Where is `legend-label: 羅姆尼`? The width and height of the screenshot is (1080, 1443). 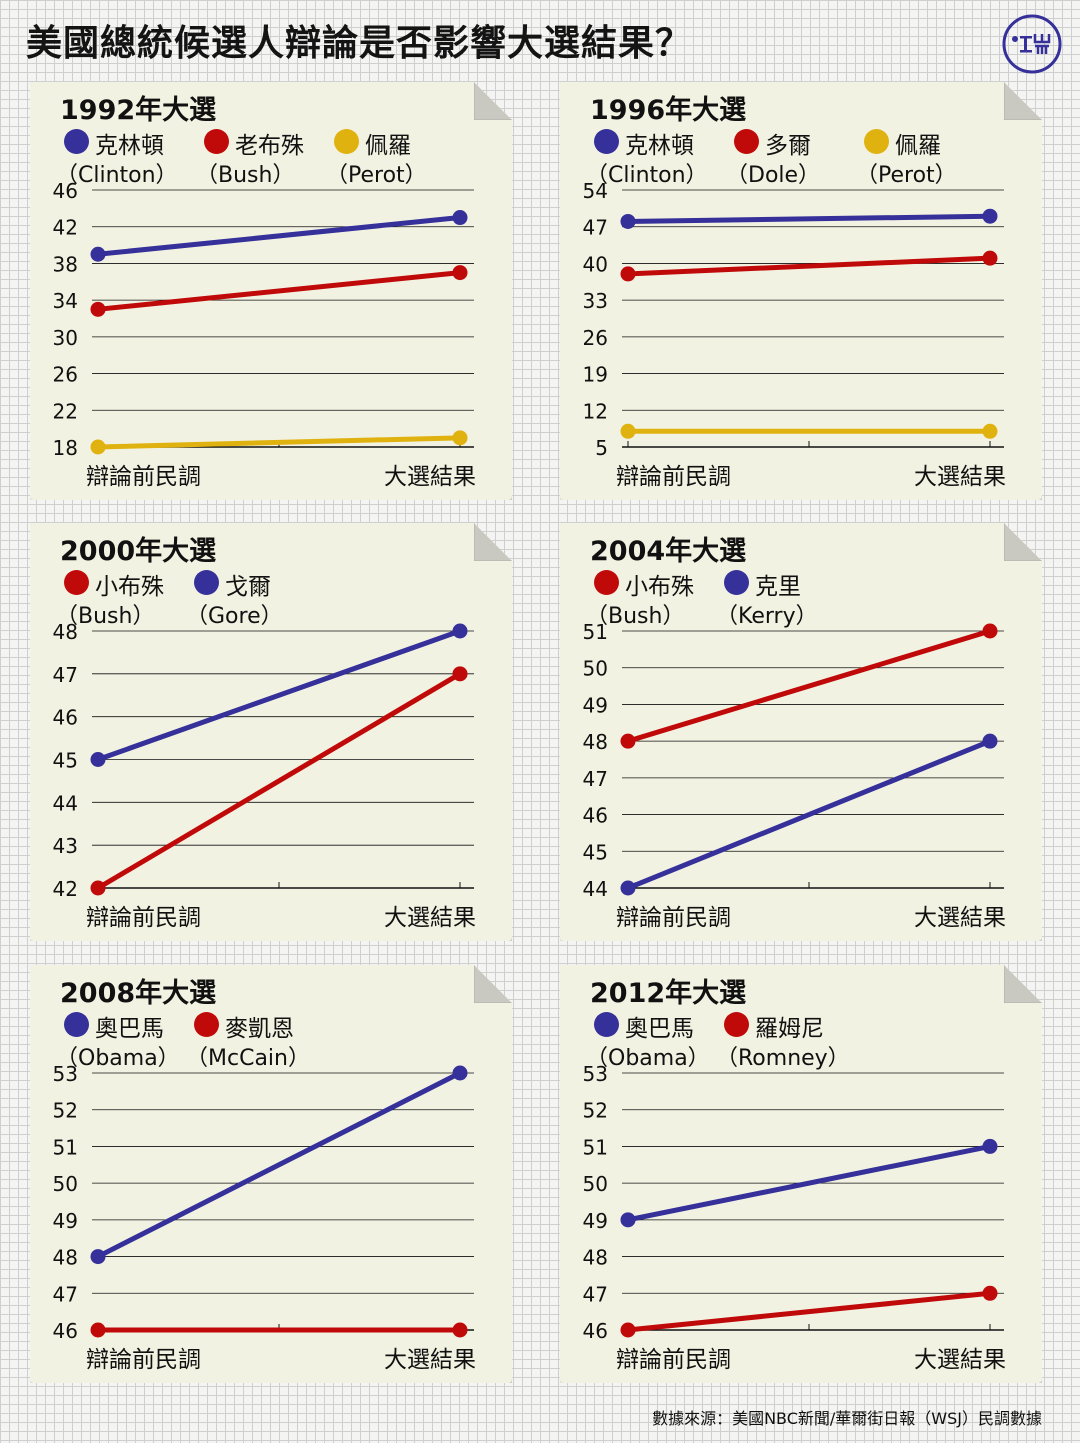 legend-label: 羅姆尼 is located at coordinates (789, 1029).